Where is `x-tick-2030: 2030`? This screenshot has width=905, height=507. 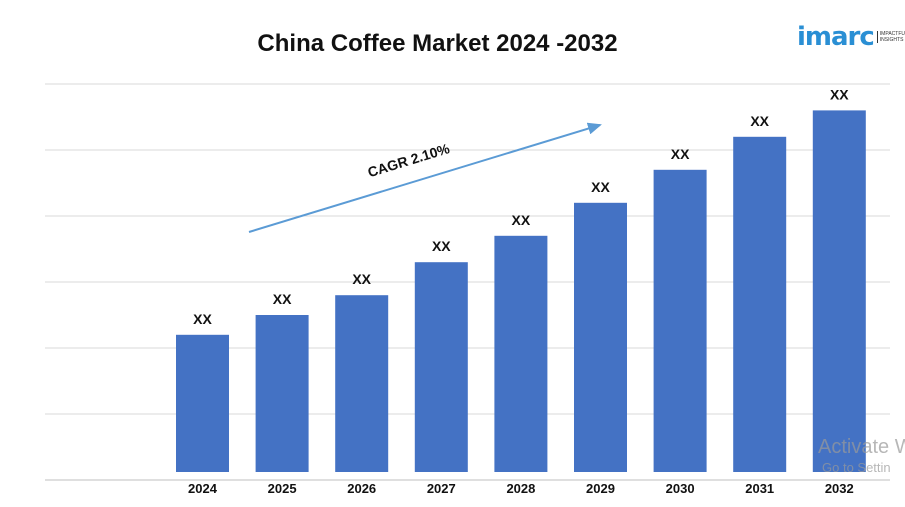 x-tick-2030: 2030 is located at coordinates (680, 488).